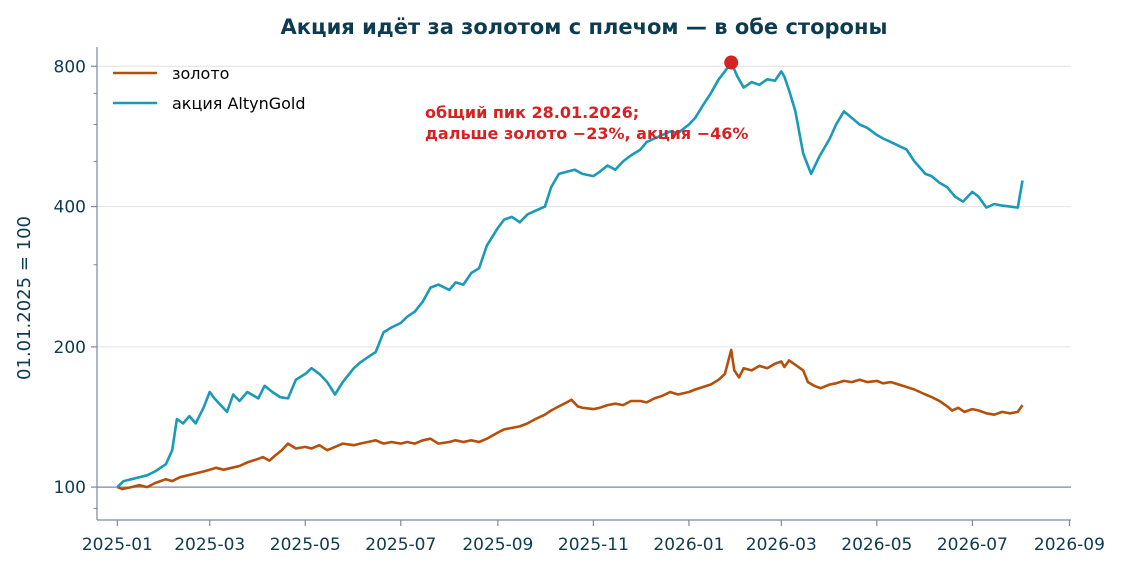 This screenshot has height=570, width=1124. What do you see at coordinates (972, 545) in the screenshot?
I see `x-tick-label: 2026-07` at bounding box center [972, 545].